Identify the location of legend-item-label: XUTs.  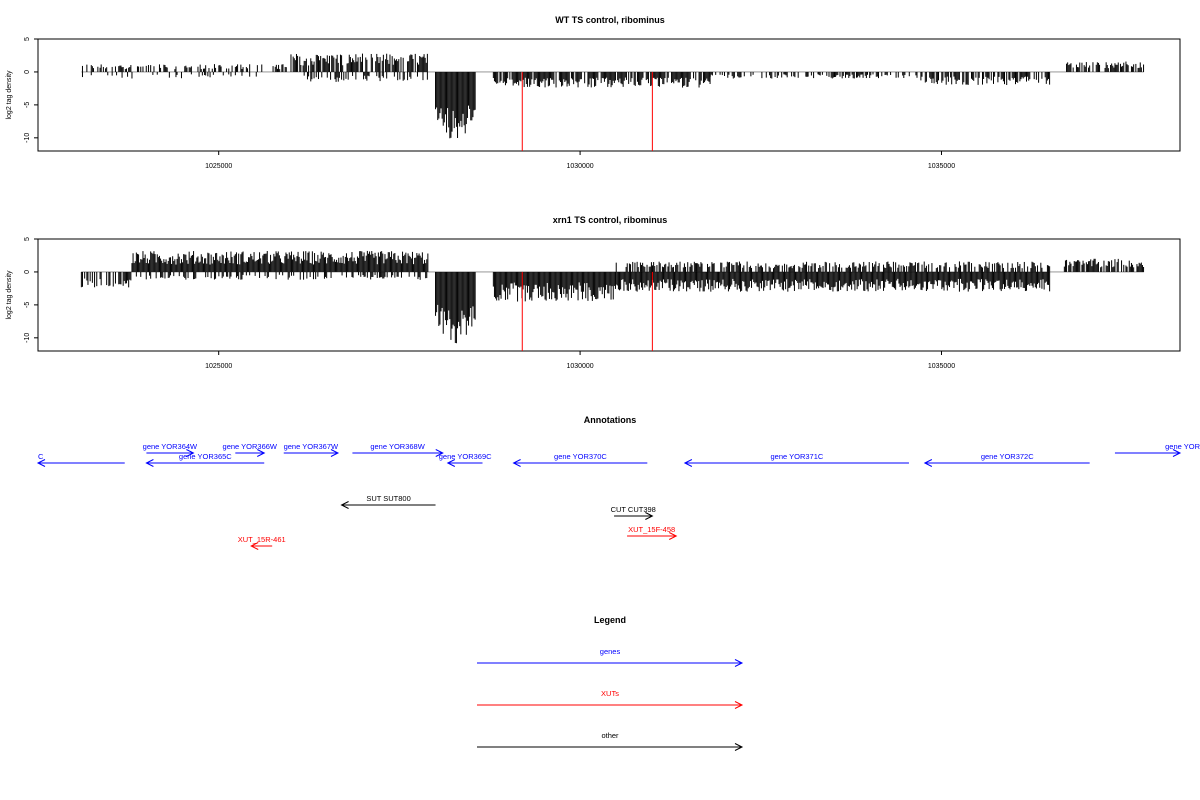
(610, 693).